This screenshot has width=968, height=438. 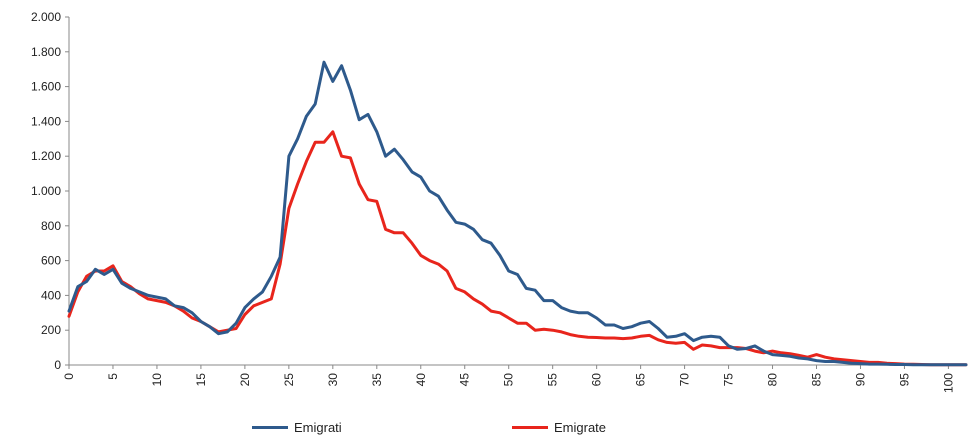 What do you see at coordinates (377, 380) in the screenshot?
I see `x-tick-label: 35` at bounding box center [377, 380].